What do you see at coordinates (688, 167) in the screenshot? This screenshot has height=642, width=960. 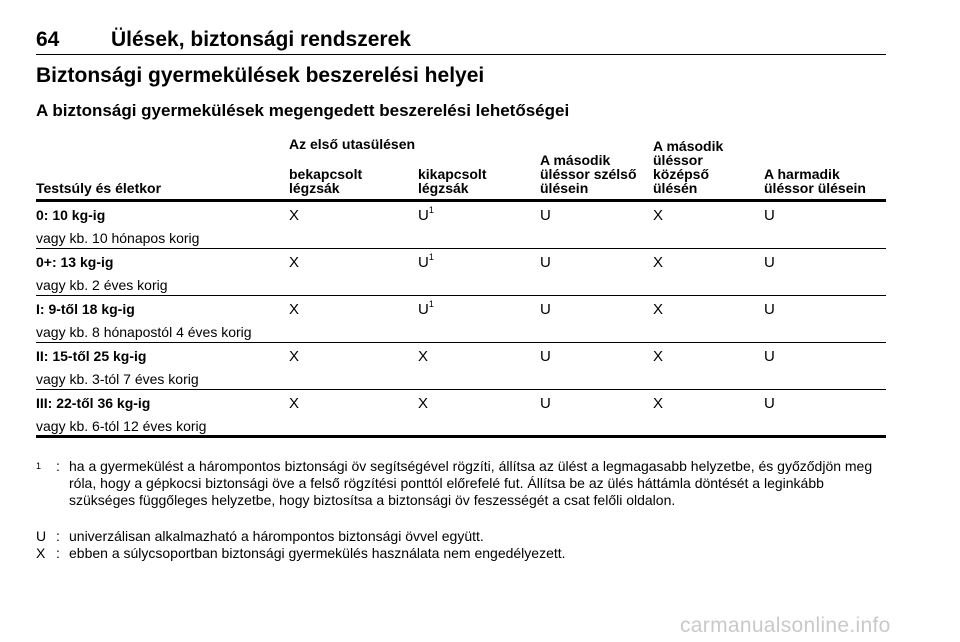 I see `column-header-second-row-center: A második üléssor középső ülésén` at bounding box center [688, 167].